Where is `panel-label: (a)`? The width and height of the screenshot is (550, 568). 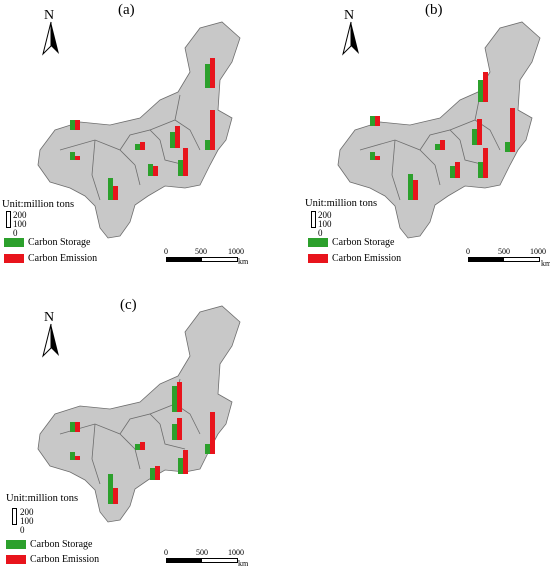 panel-label: (a) is located at coordinates (126, 10).